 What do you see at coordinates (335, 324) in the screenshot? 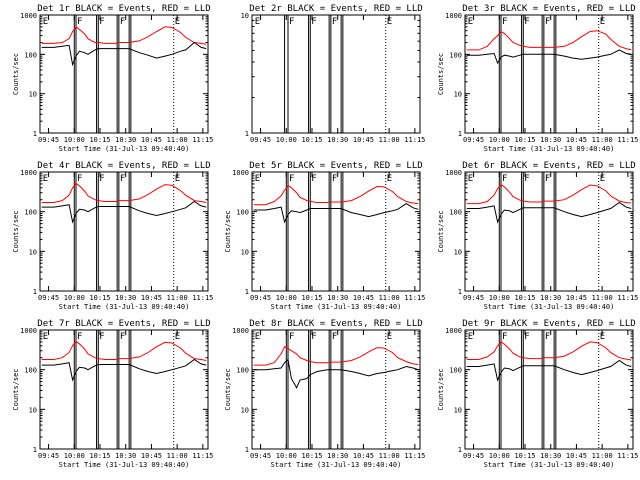
I see `panel-title: Det 8r BLACK = Events, RED = LLD` at bounding box center [335, 324].